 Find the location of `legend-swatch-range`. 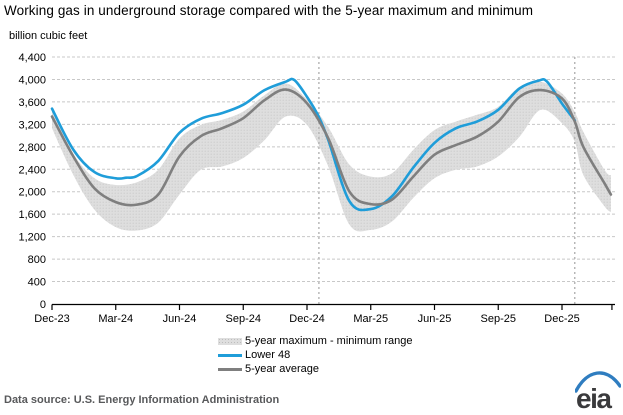

legend-swatch-range is located at coordinates (230, 341).